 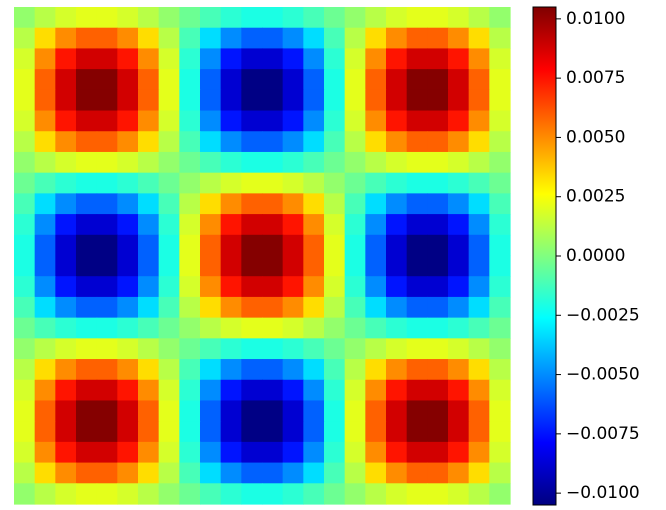 I want to click on colorbar-tick-label: 0.0100, so click(x=595, y=19).